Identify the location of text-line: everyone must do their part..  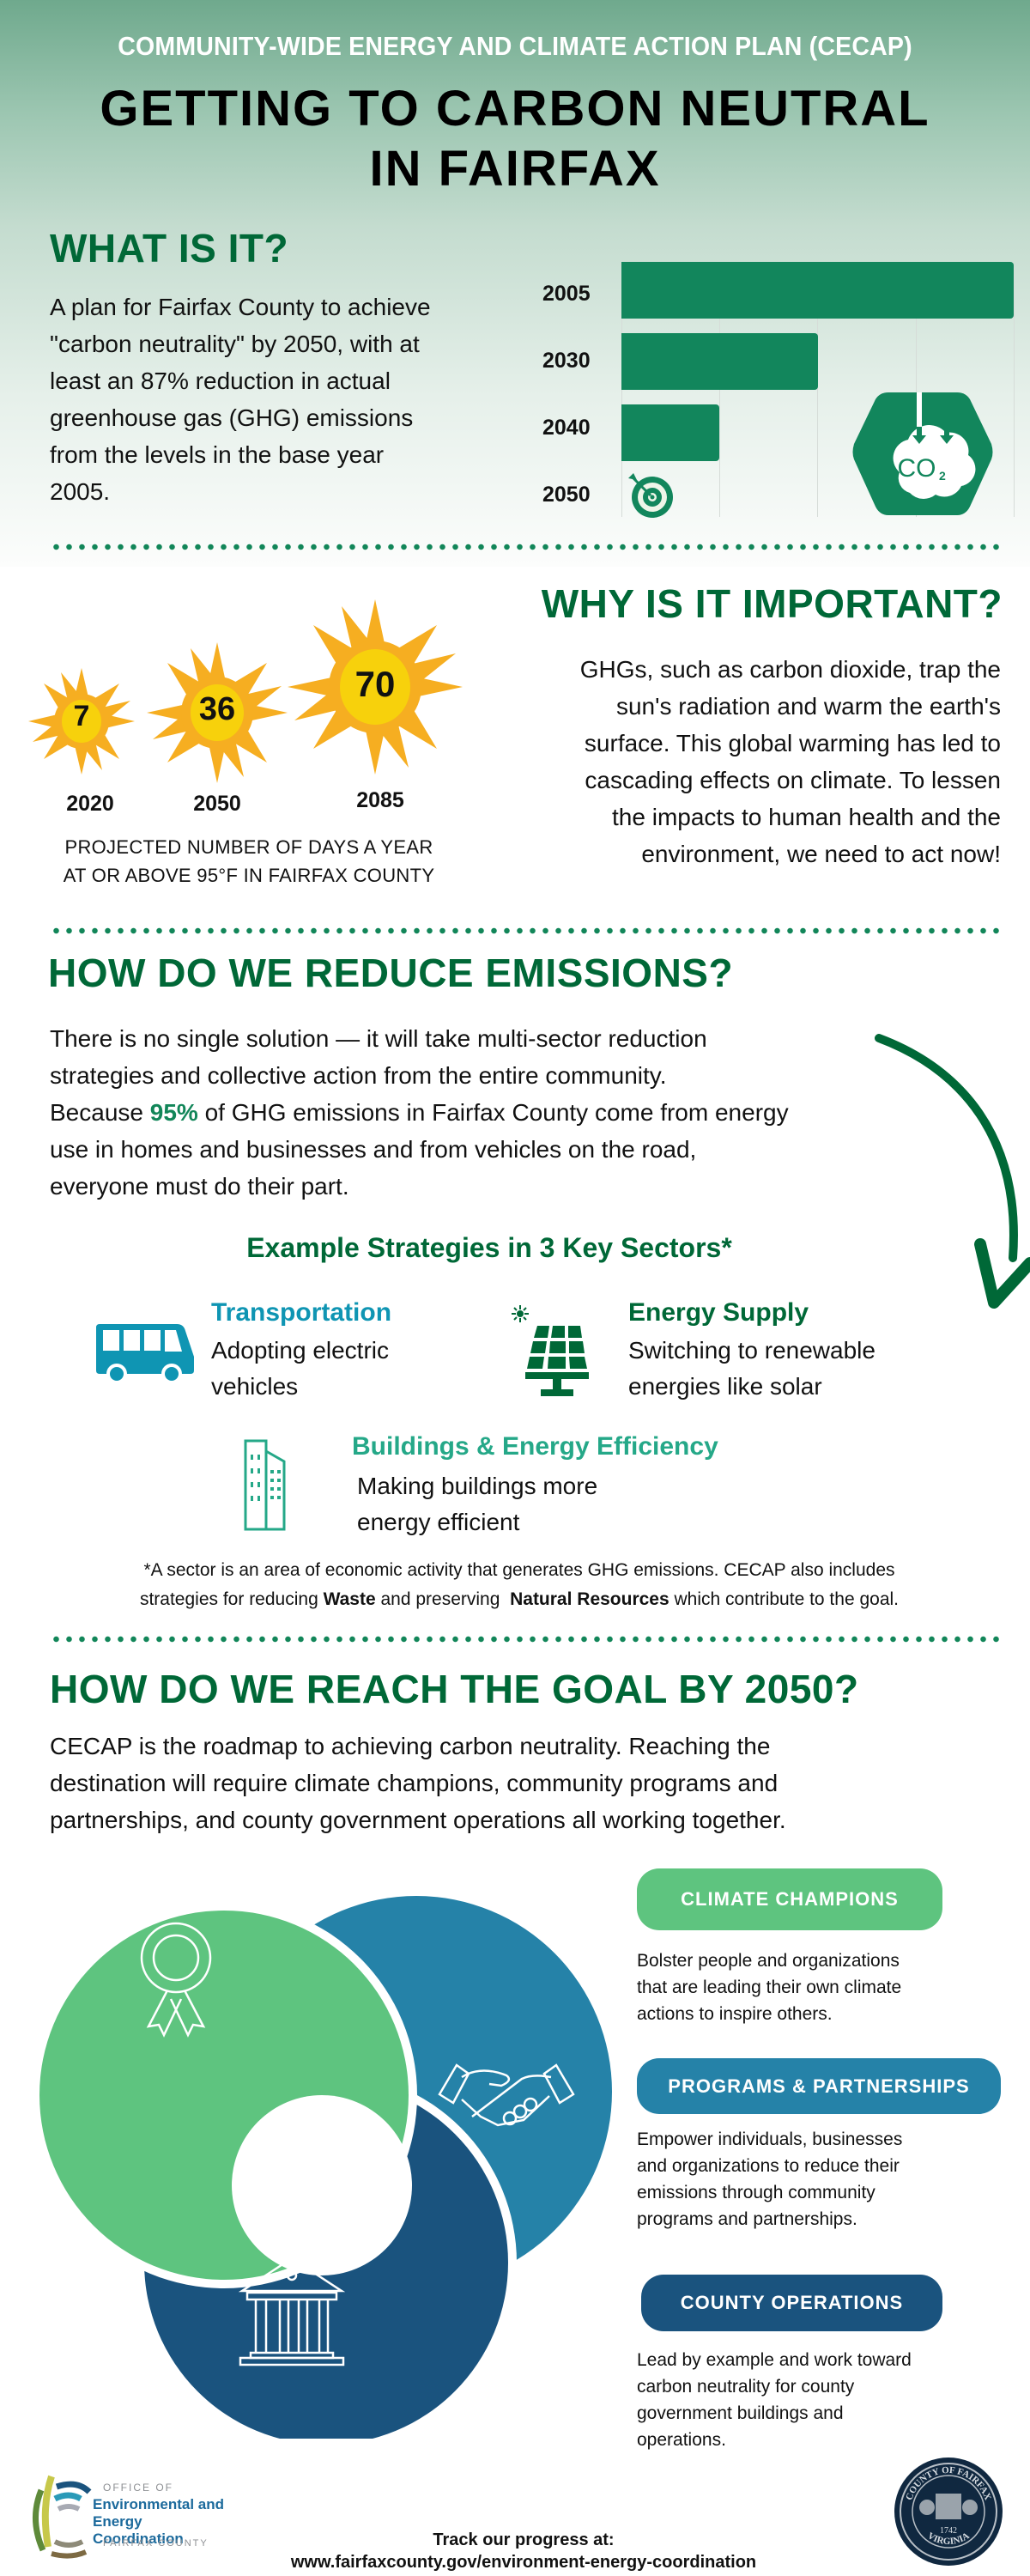
(199, 1186).